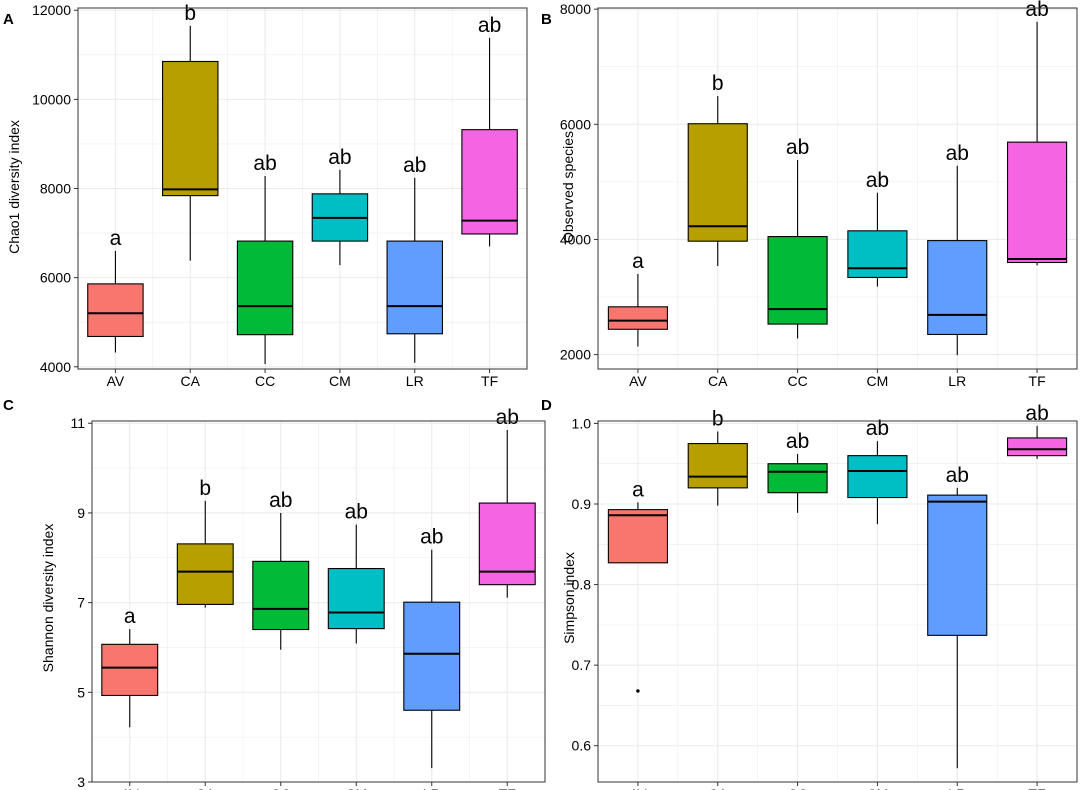 The image size is (1084, 790). Describe the element at coordinates (582, 504) in the screenshot. I see `y-tick-label: 0.9` at that location.